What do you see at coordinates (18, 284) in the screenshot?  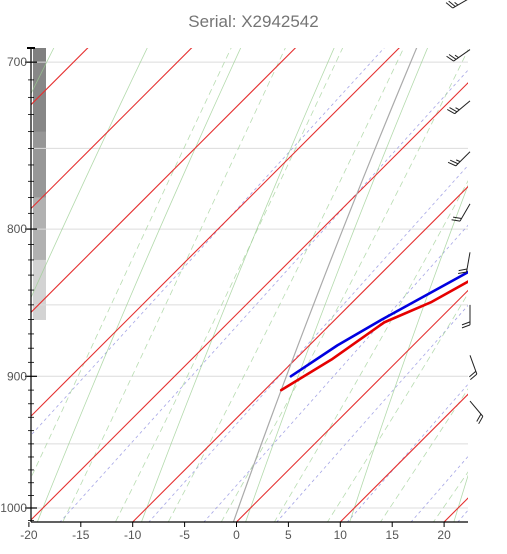 I see `pressure-axis: 4005006007008009001000` at bounding box center [18, 284].